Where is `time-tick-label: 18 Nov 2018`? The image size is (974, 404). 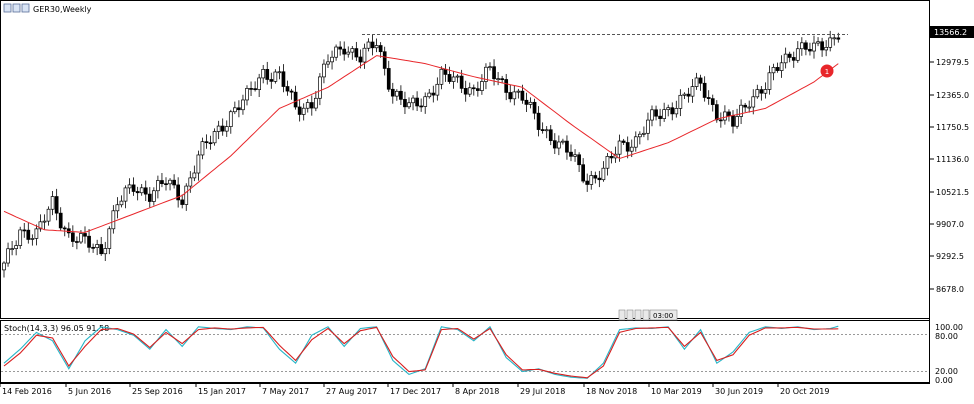
time-tick-label: 18 Nov 2018 is located at coordinates (611, 391).